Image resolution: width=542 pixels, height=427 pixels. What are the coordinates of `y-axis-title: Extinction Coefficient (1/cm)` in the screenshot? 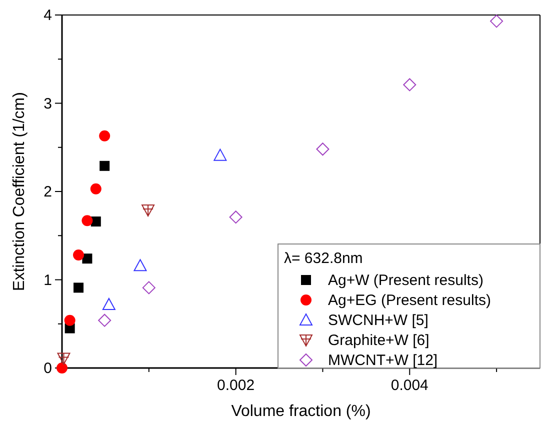 It's located at (19, 191).